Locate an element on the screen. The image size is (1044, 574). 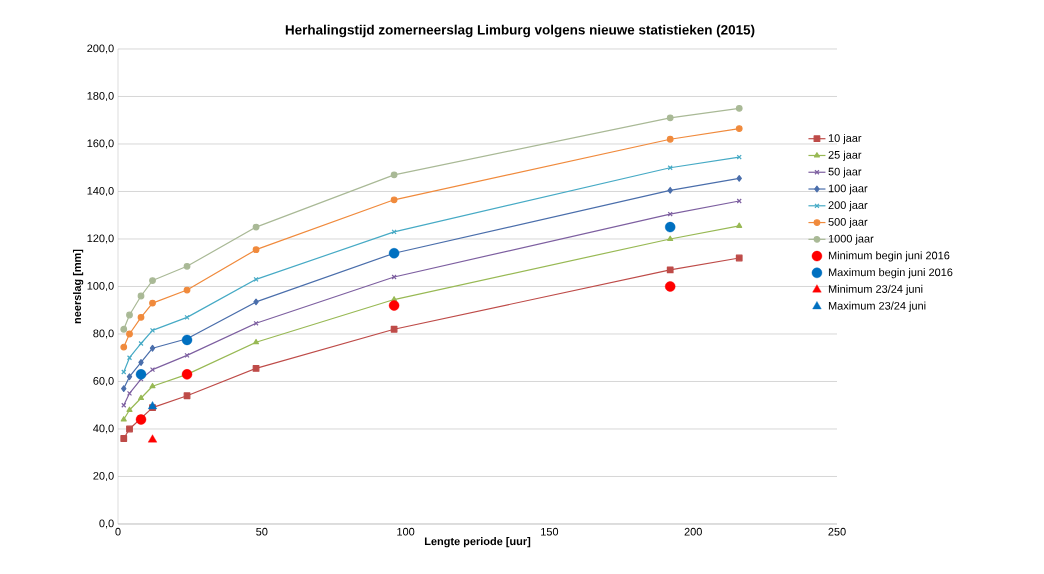
y-tick-label: 160,0 is located at coordinates (100, 144).